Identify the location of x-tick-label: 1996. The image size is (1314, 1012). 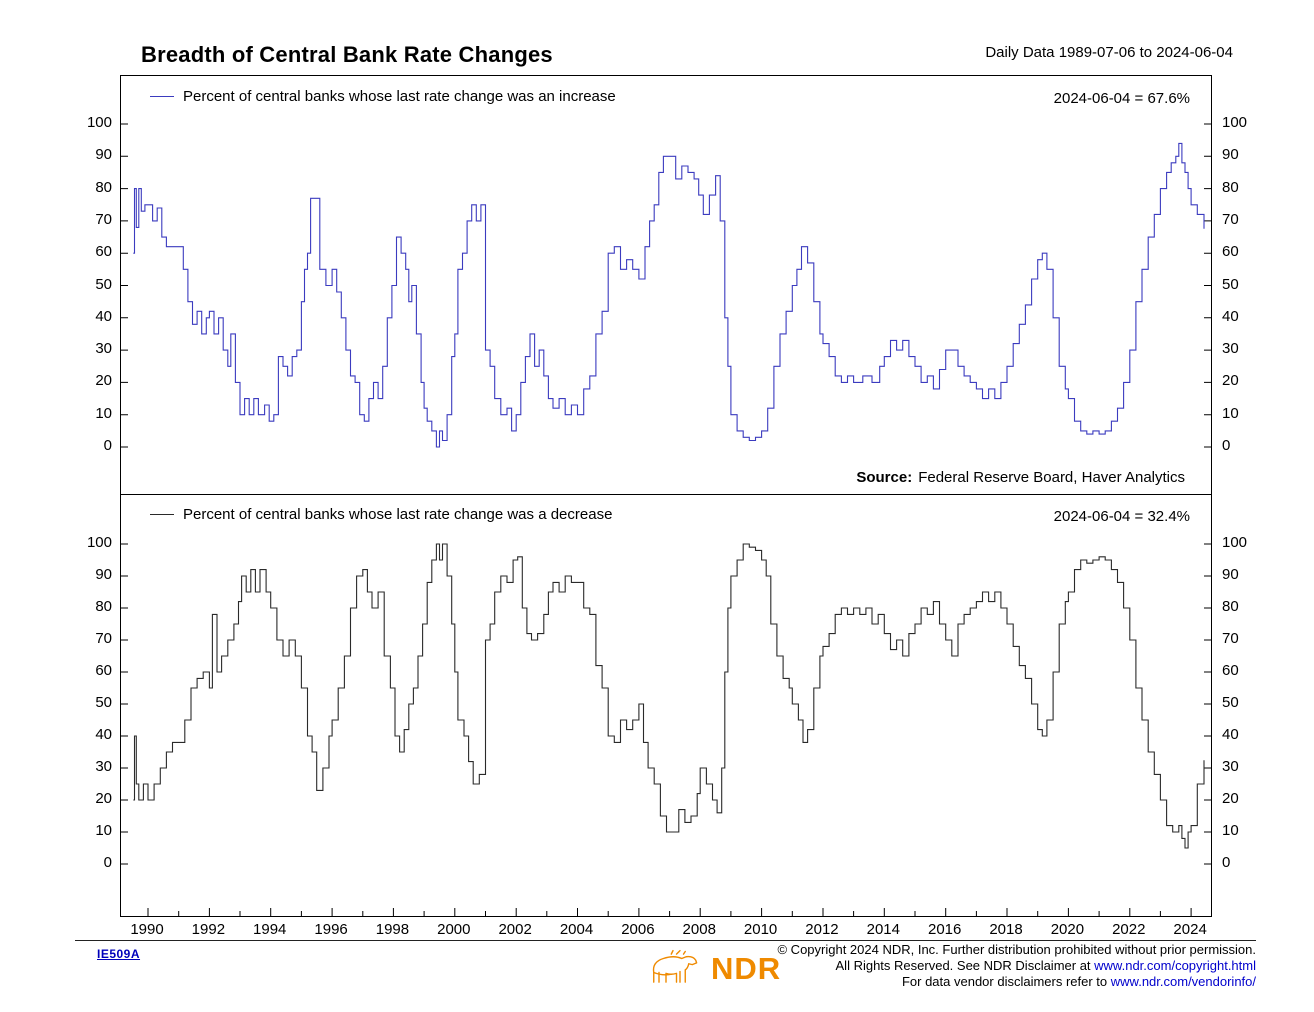
(331, 929).